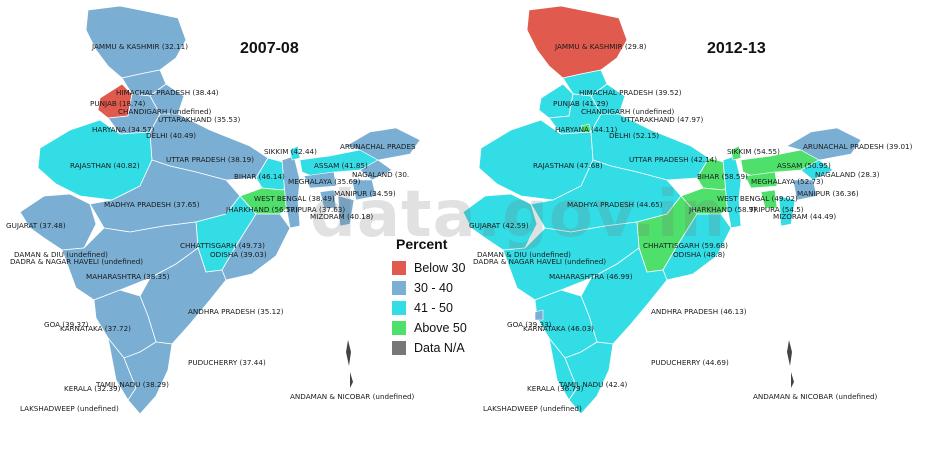  Describe the element at coordinates (499, 225) in the screenshot. I see `state-label-gj: GUJARAT (42.59)` at that location.